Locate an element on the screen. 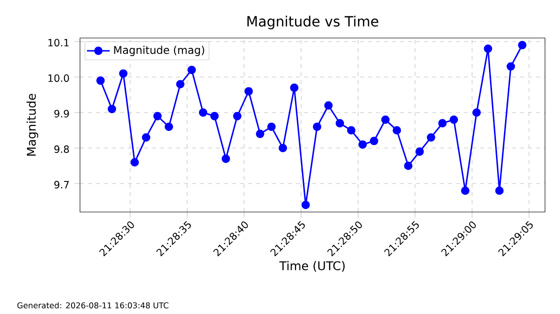 The image size is (560, 314). y-tick-label: 10.0 is located at coordinates (58, 78).